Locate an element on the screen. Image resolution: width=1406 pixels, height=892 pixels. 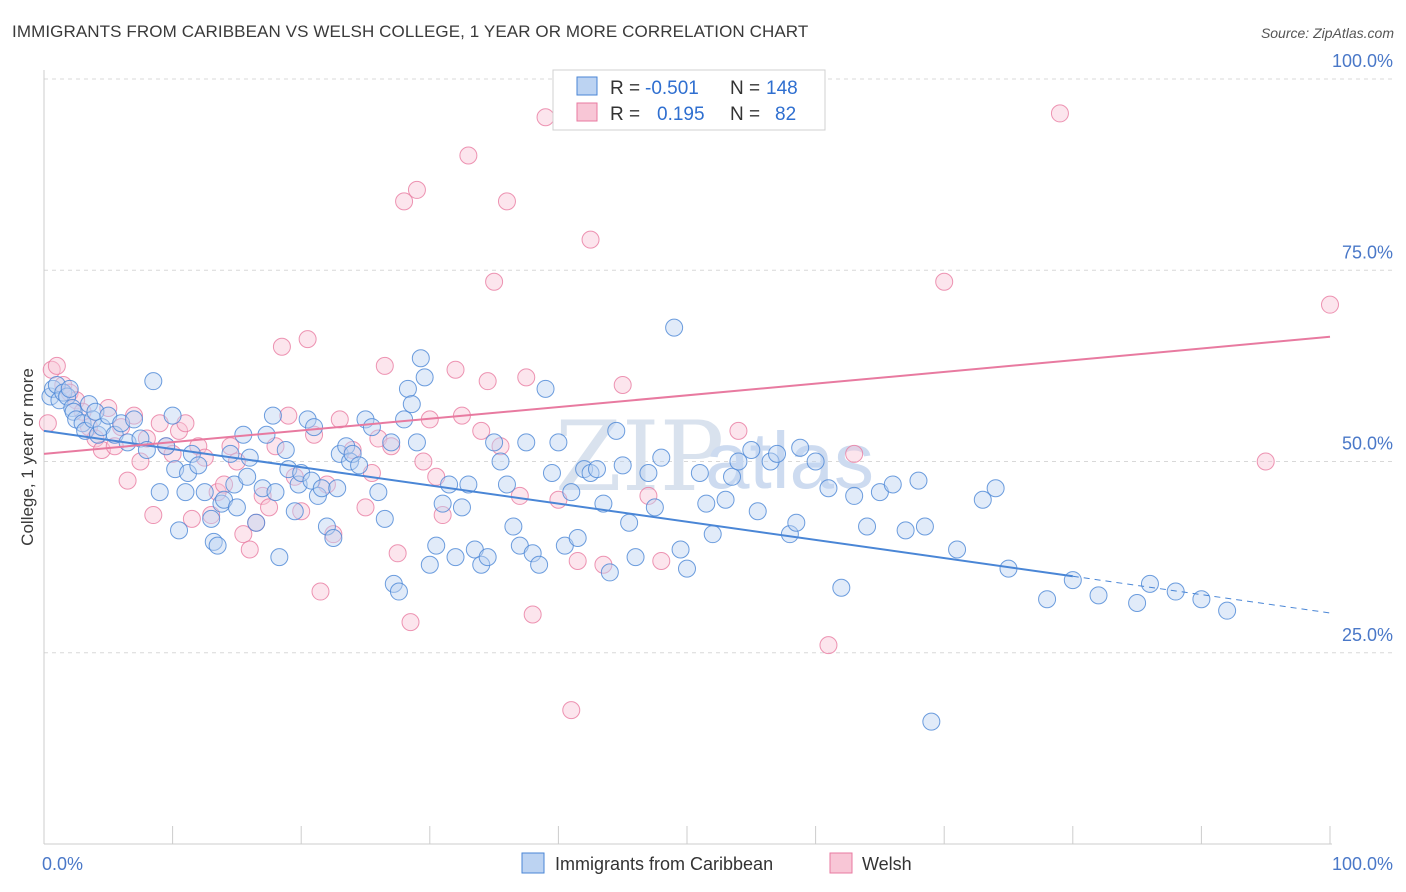
x-tick-label-min: 0.0% is located at coordinates (62, 864).